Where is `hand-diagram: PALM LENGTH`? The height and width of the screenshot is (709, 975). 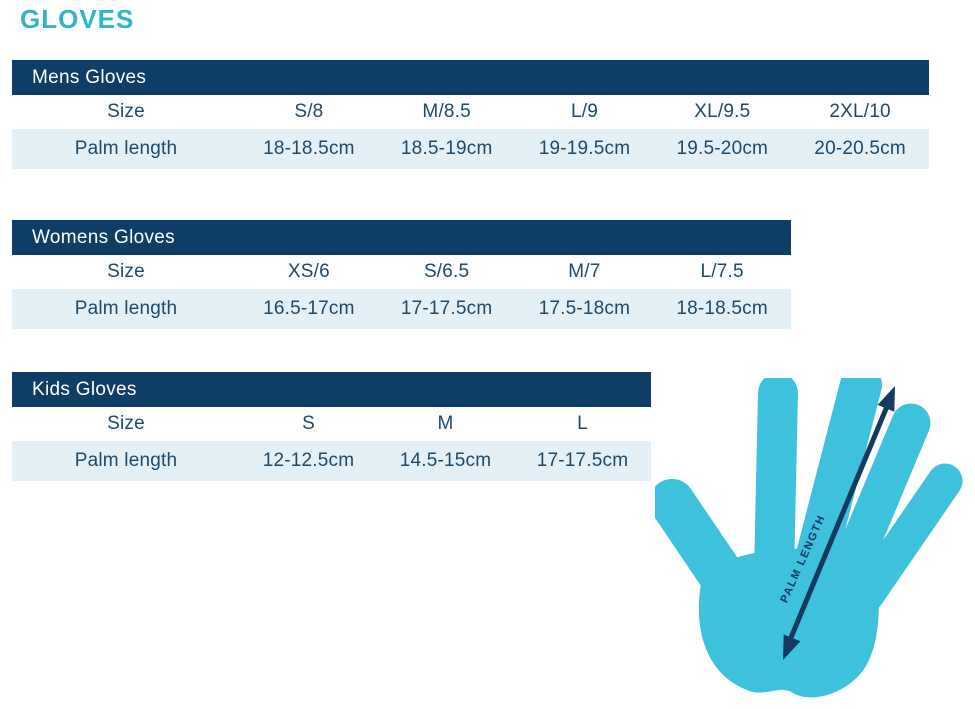 hand-diagram: PALM LENGTH is located at coordinates (809, 538).